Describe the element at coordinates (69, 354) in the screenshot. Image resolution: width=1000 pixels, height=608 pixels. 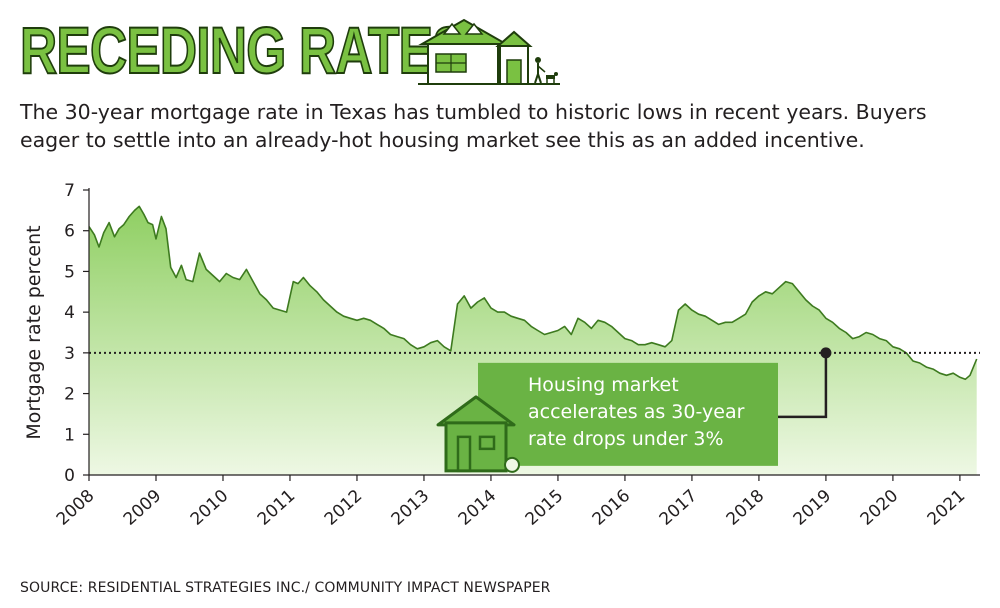
I see `y-tick-label: 3` at that location.